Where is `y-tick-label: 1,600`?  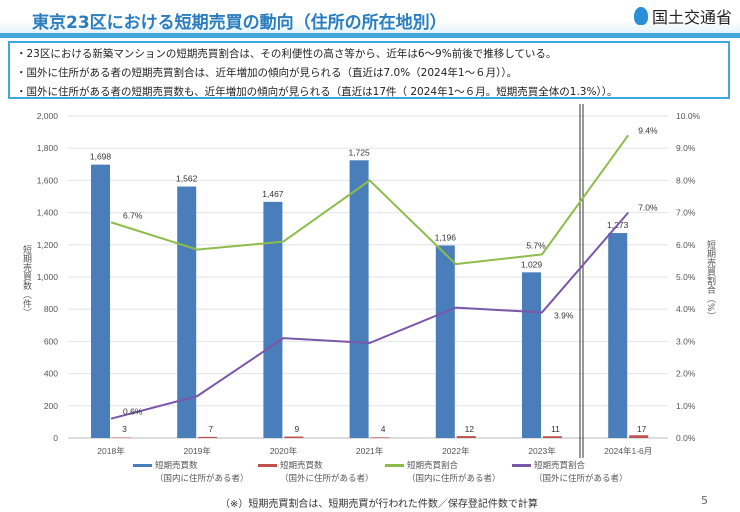
y-tick-label: 1,600 is located at coordinates (48, 180).